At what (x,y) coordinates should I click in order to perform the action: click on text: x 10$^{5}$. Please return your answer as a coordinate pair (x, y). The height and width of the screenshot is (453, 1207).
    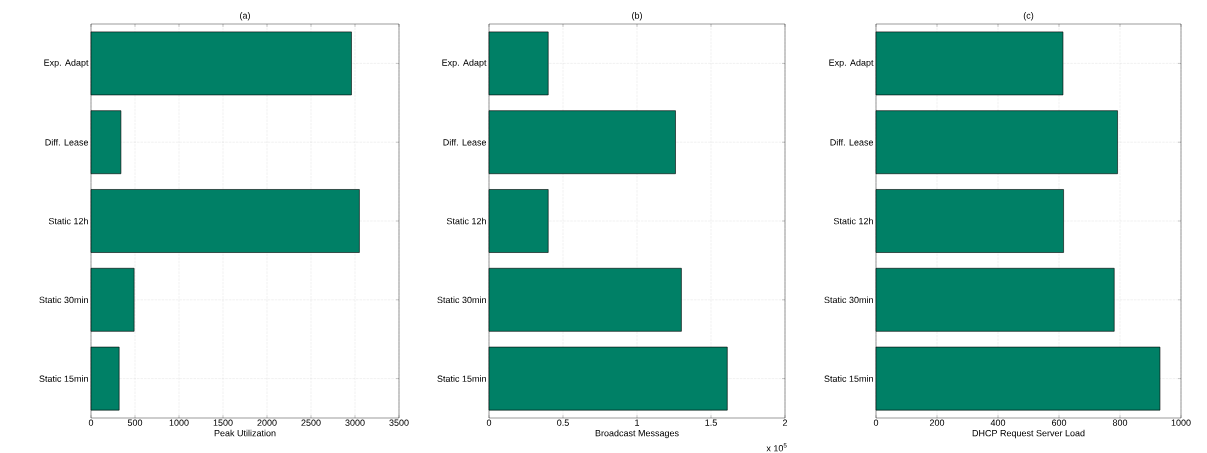
    Looking at the image, I should click on (776, 447).